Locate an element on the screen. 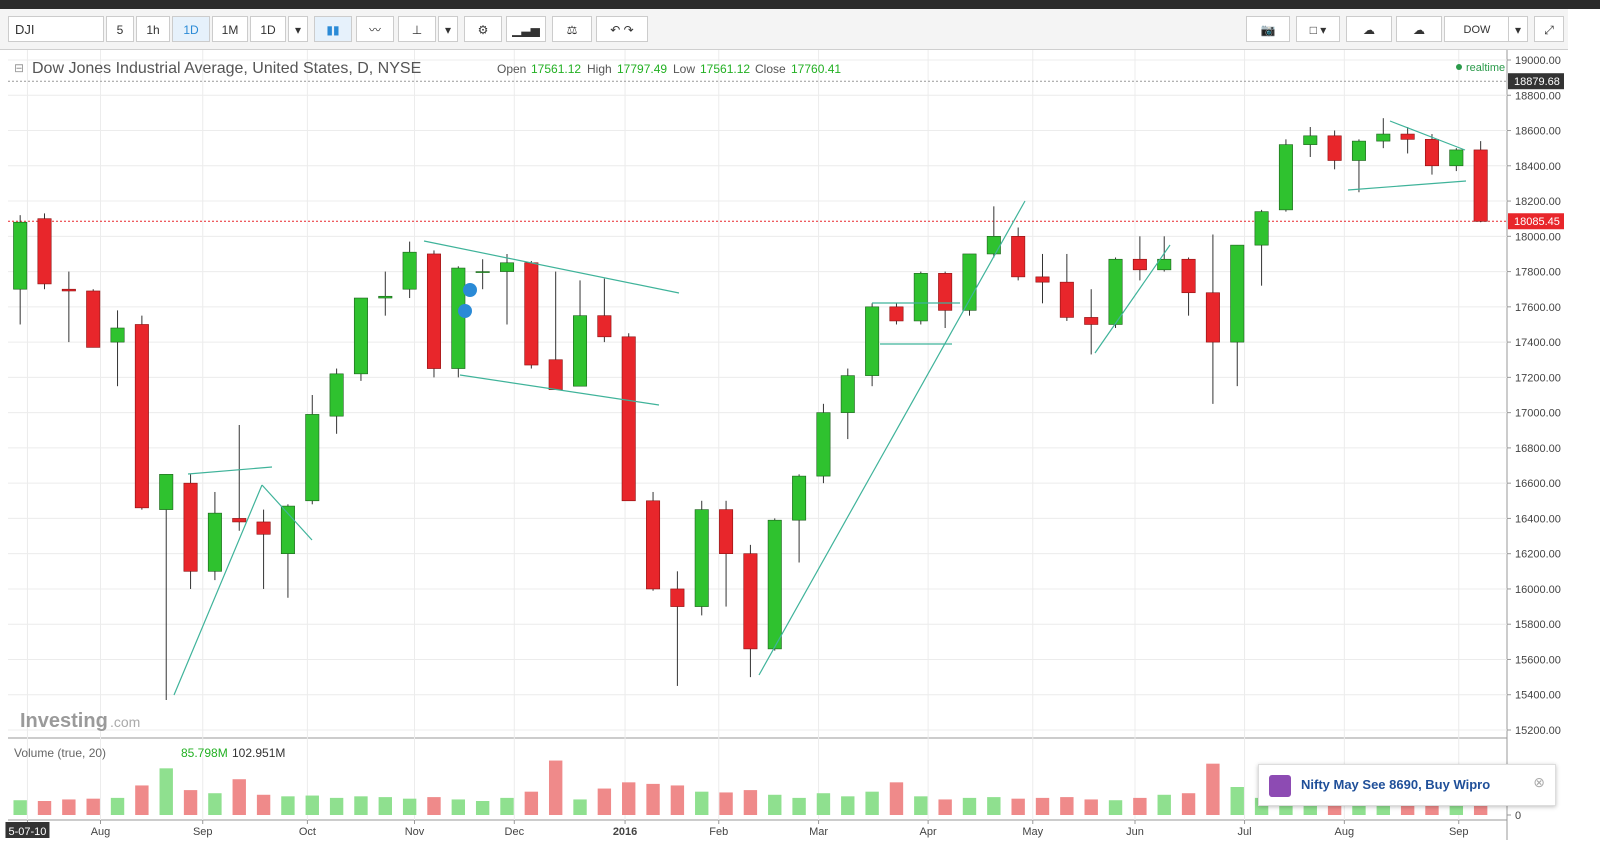 The image size is (1600, 858). y-tick-label: 16800.00 is located at coordinates (1538, 449).